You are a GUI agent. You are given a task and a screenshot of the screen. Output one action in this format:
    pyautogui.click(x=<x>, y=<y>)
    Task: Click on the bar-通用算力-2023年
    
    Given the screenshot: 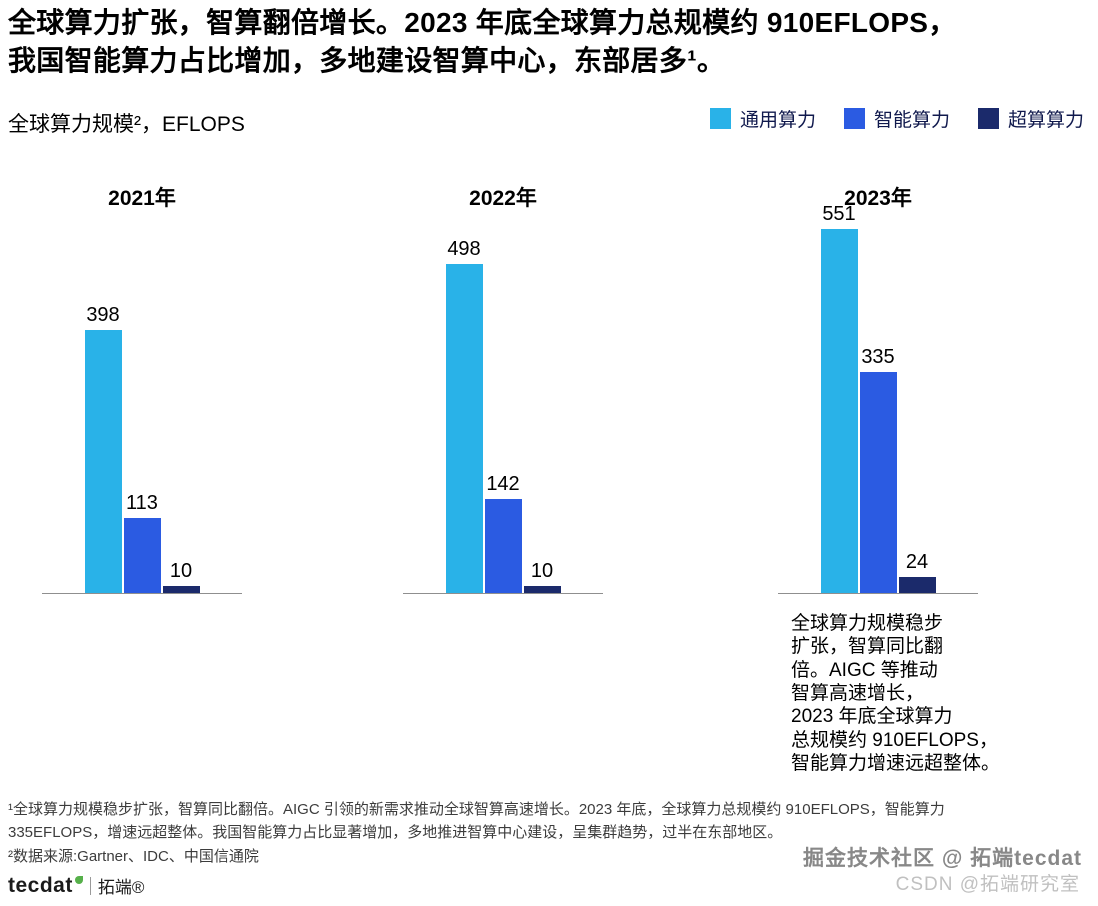 What is the action you would take?
    pyautogui.click(x=839, y=411)
    